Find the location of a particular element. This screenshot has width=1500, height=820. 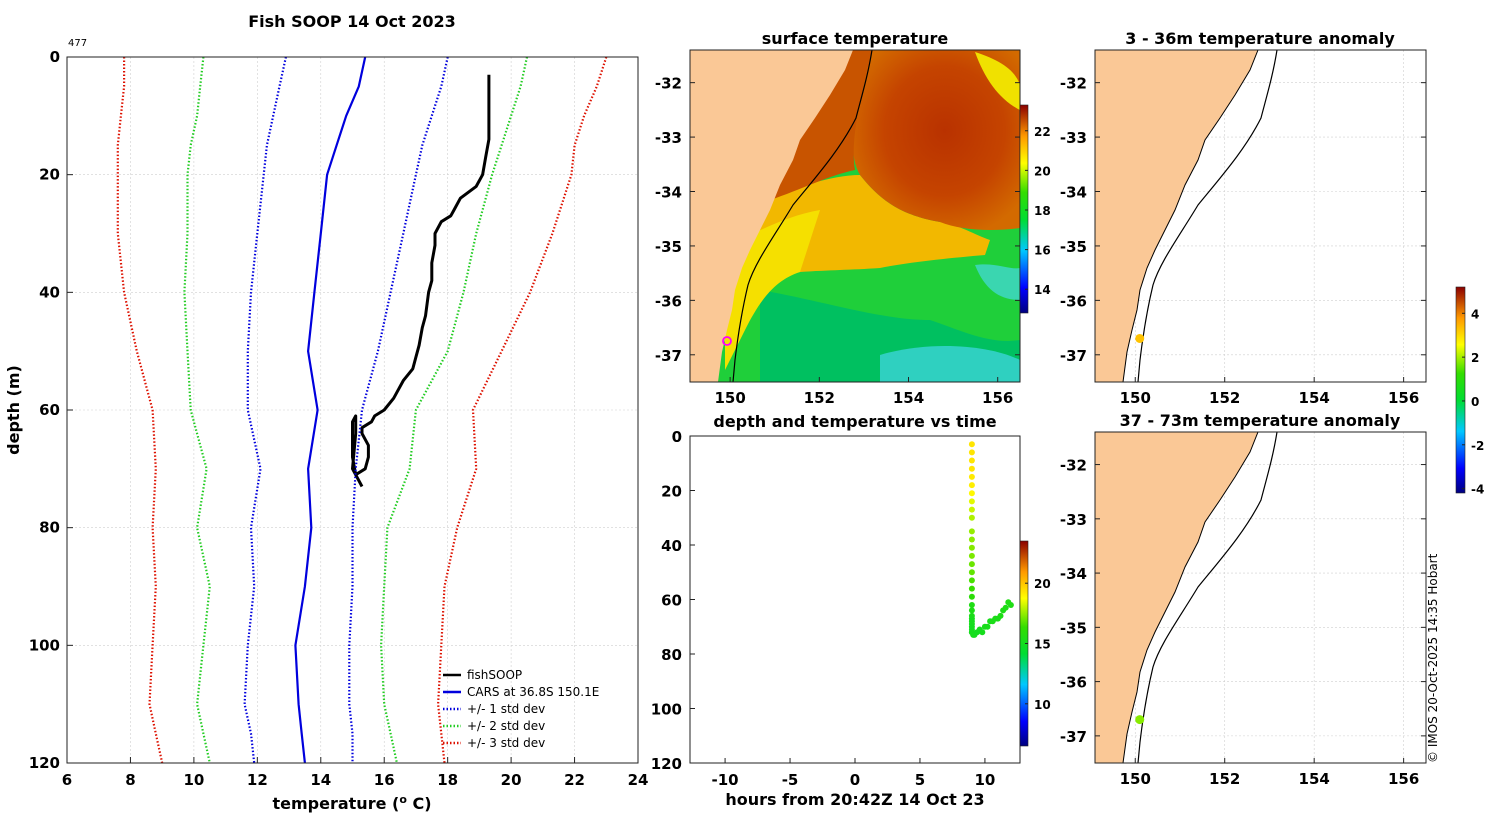

anom1-y-tick-label: -37 is located at coordinates (1073, 356).